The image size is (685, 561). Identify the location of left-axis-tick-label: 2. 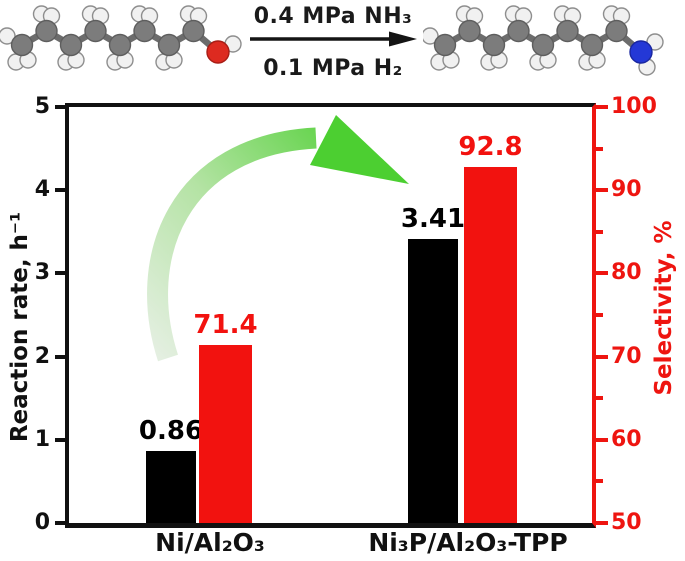
(42, 356).